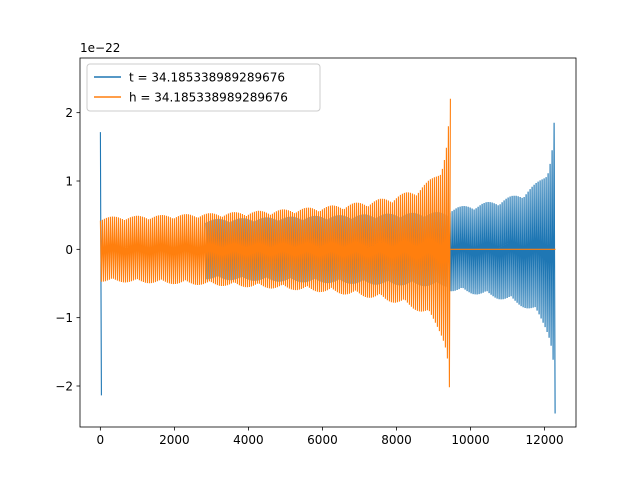  Describe the element at coordinates (101, 440) in the screenshot. I see `x-tick-label: 0` at that location.